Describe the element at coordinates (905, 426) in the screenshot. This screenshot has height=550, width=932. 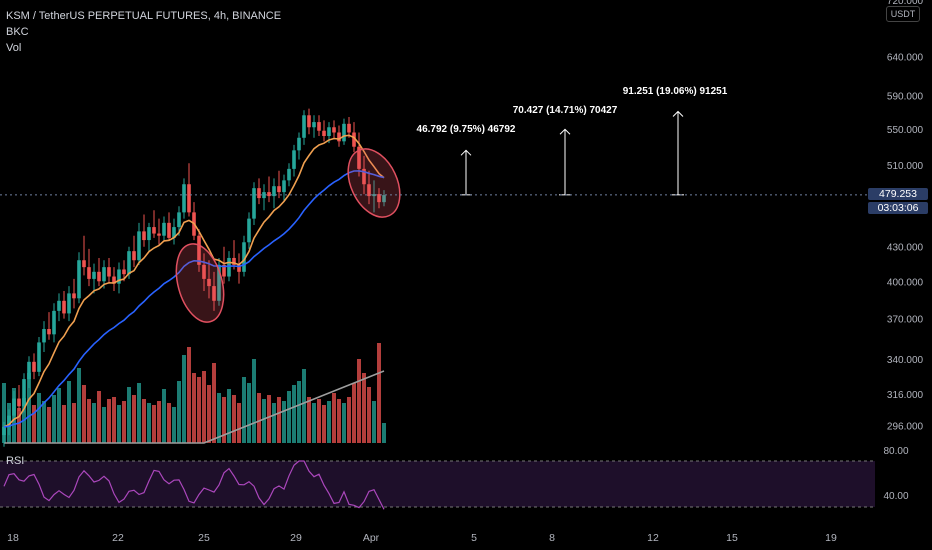
I see `price-tick-label: 296.000` at that location.